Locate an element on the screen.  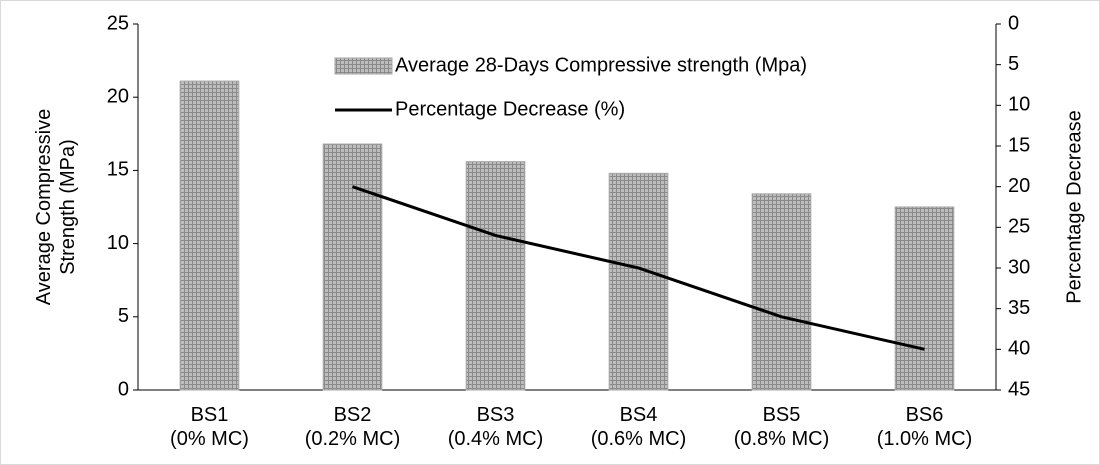
y2-tick-label: 20 is located at coordinates (1019, 186).